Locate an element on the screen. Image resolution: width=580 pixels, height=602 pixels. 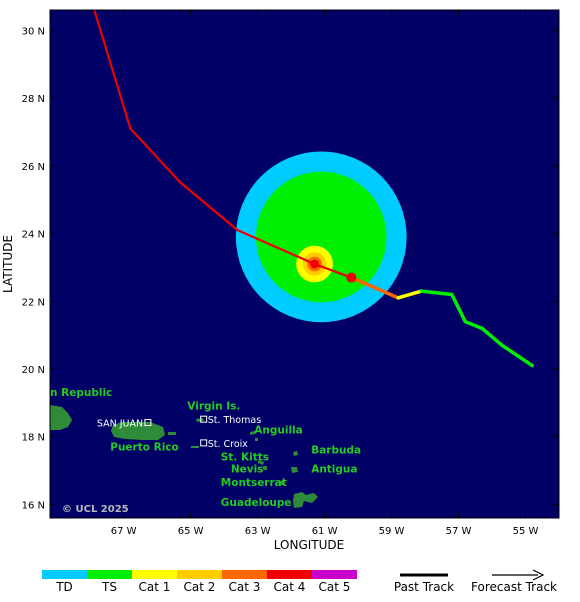
lon-tick-label: 67 W is located at coordinates (124, 531).